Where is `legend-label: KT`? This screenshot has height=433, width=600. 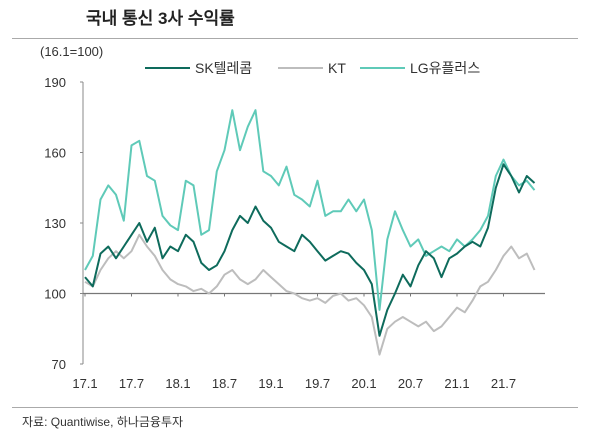 legend-label: KT is located at coordinates (337, 68).